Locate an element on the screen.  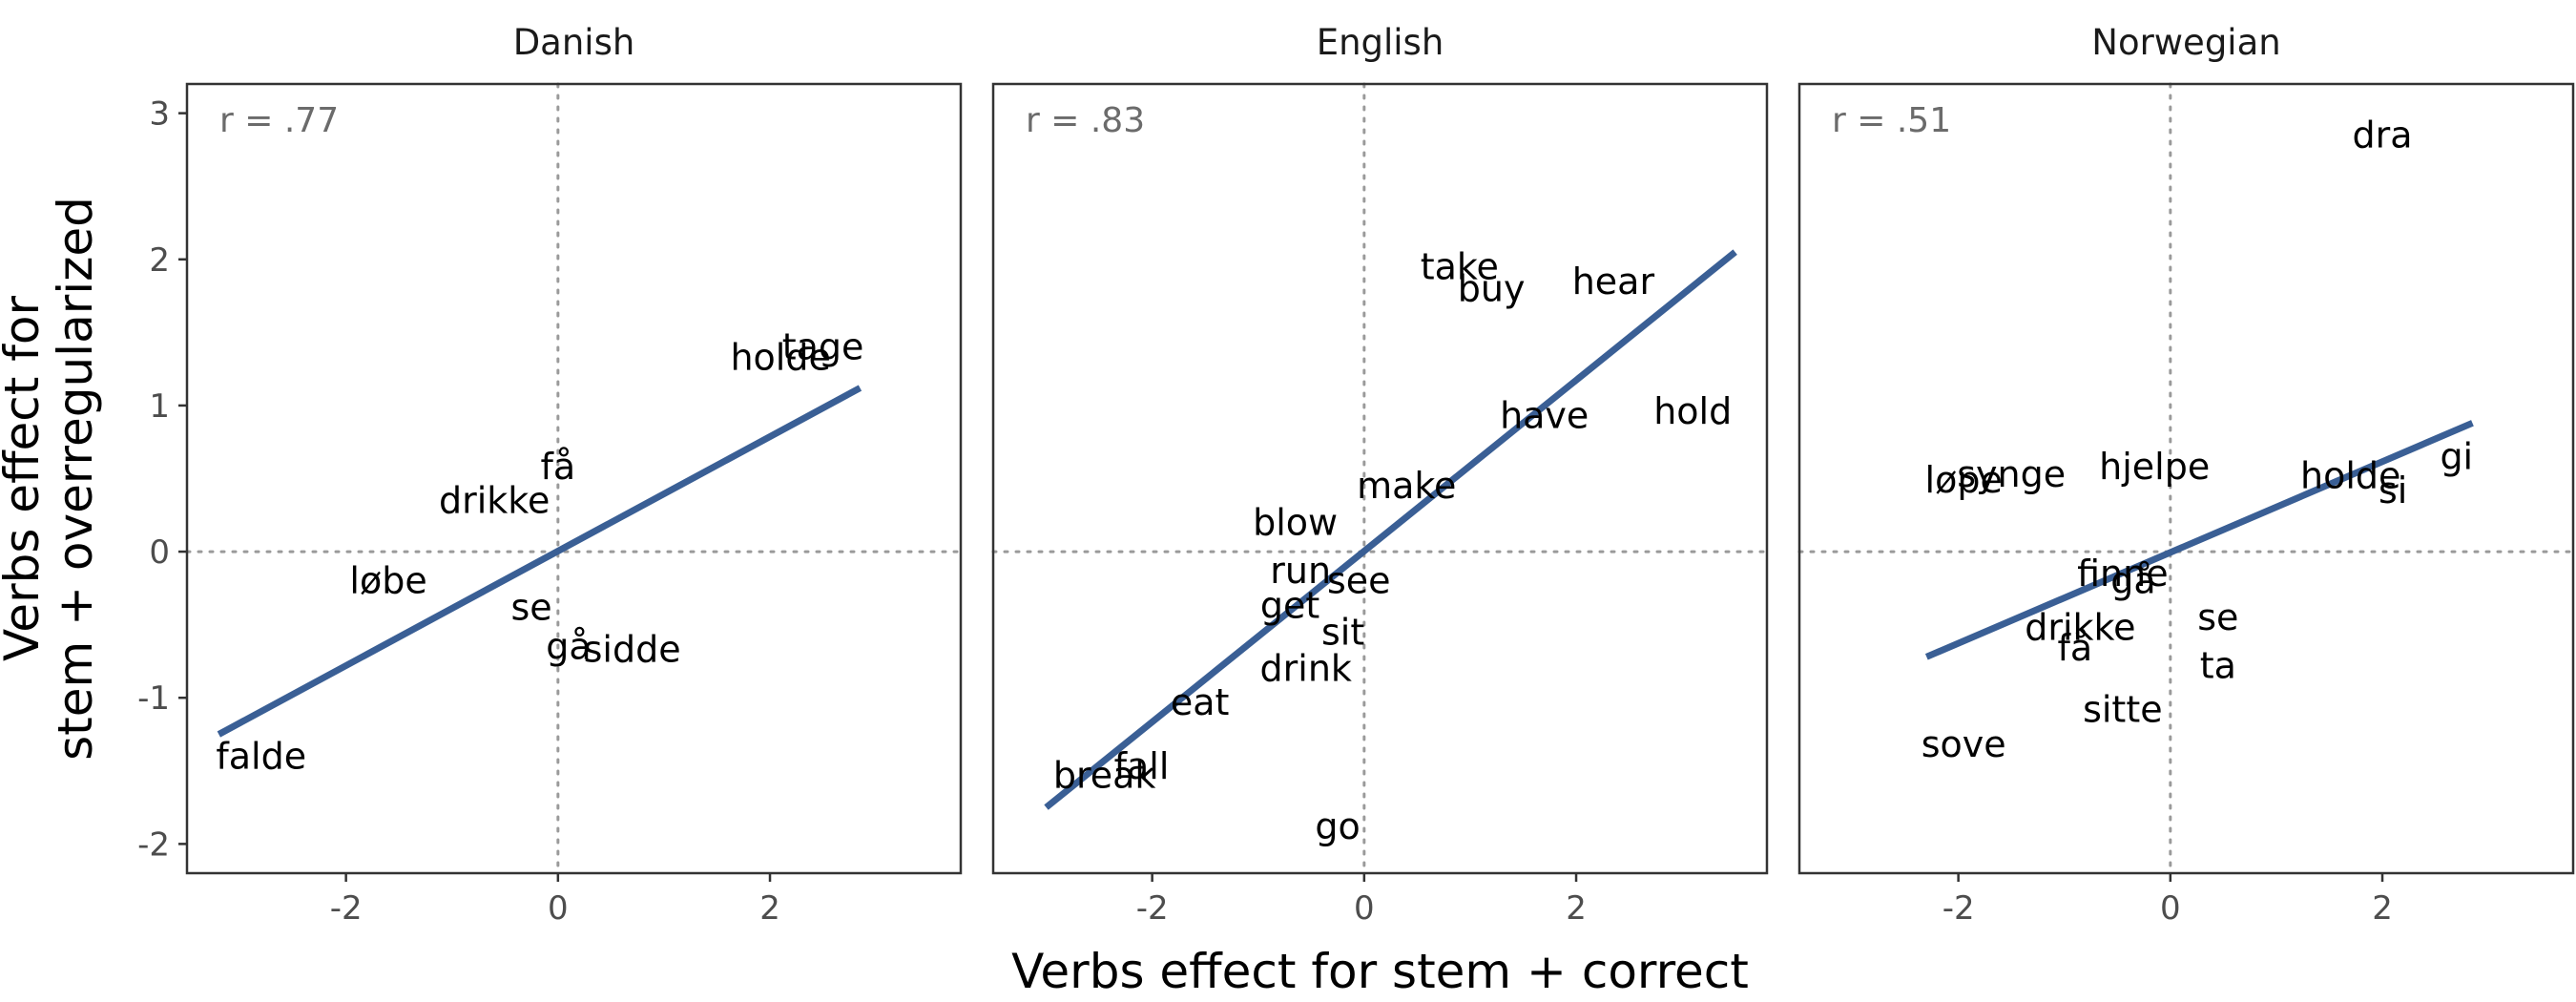
data-point-label: dra is located at coordinates (2383, 136).